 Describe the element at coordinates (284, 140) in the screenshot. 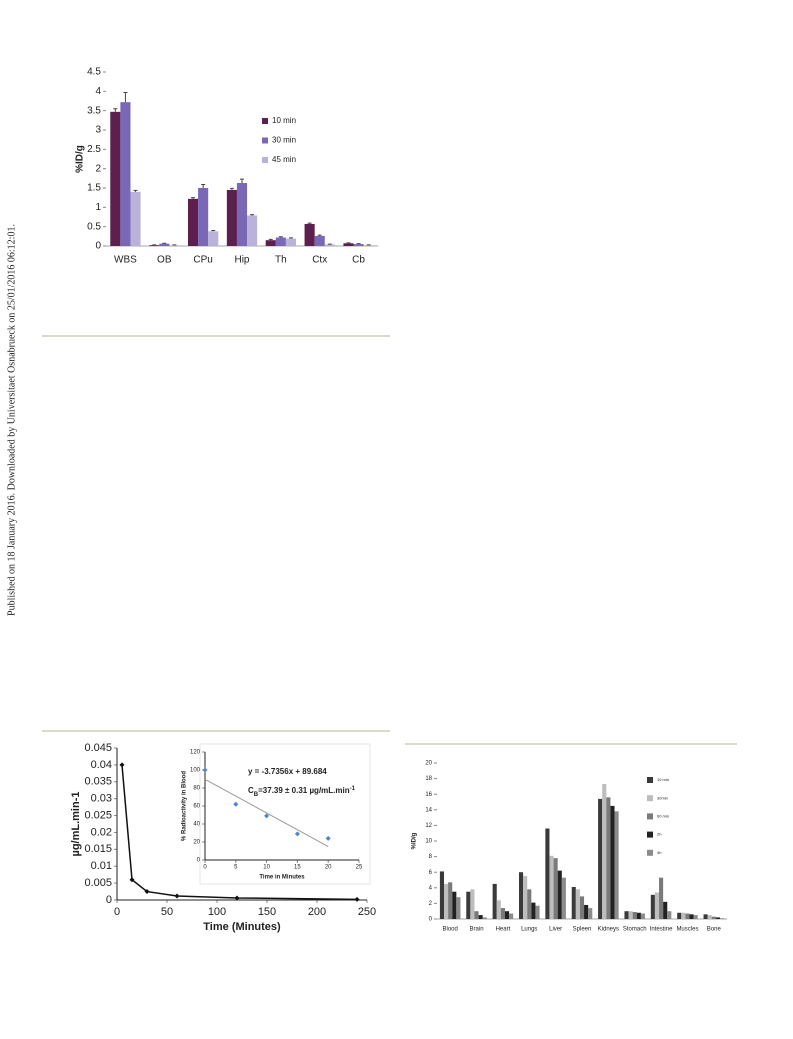

I see `legend-label: 30 min` at that location.